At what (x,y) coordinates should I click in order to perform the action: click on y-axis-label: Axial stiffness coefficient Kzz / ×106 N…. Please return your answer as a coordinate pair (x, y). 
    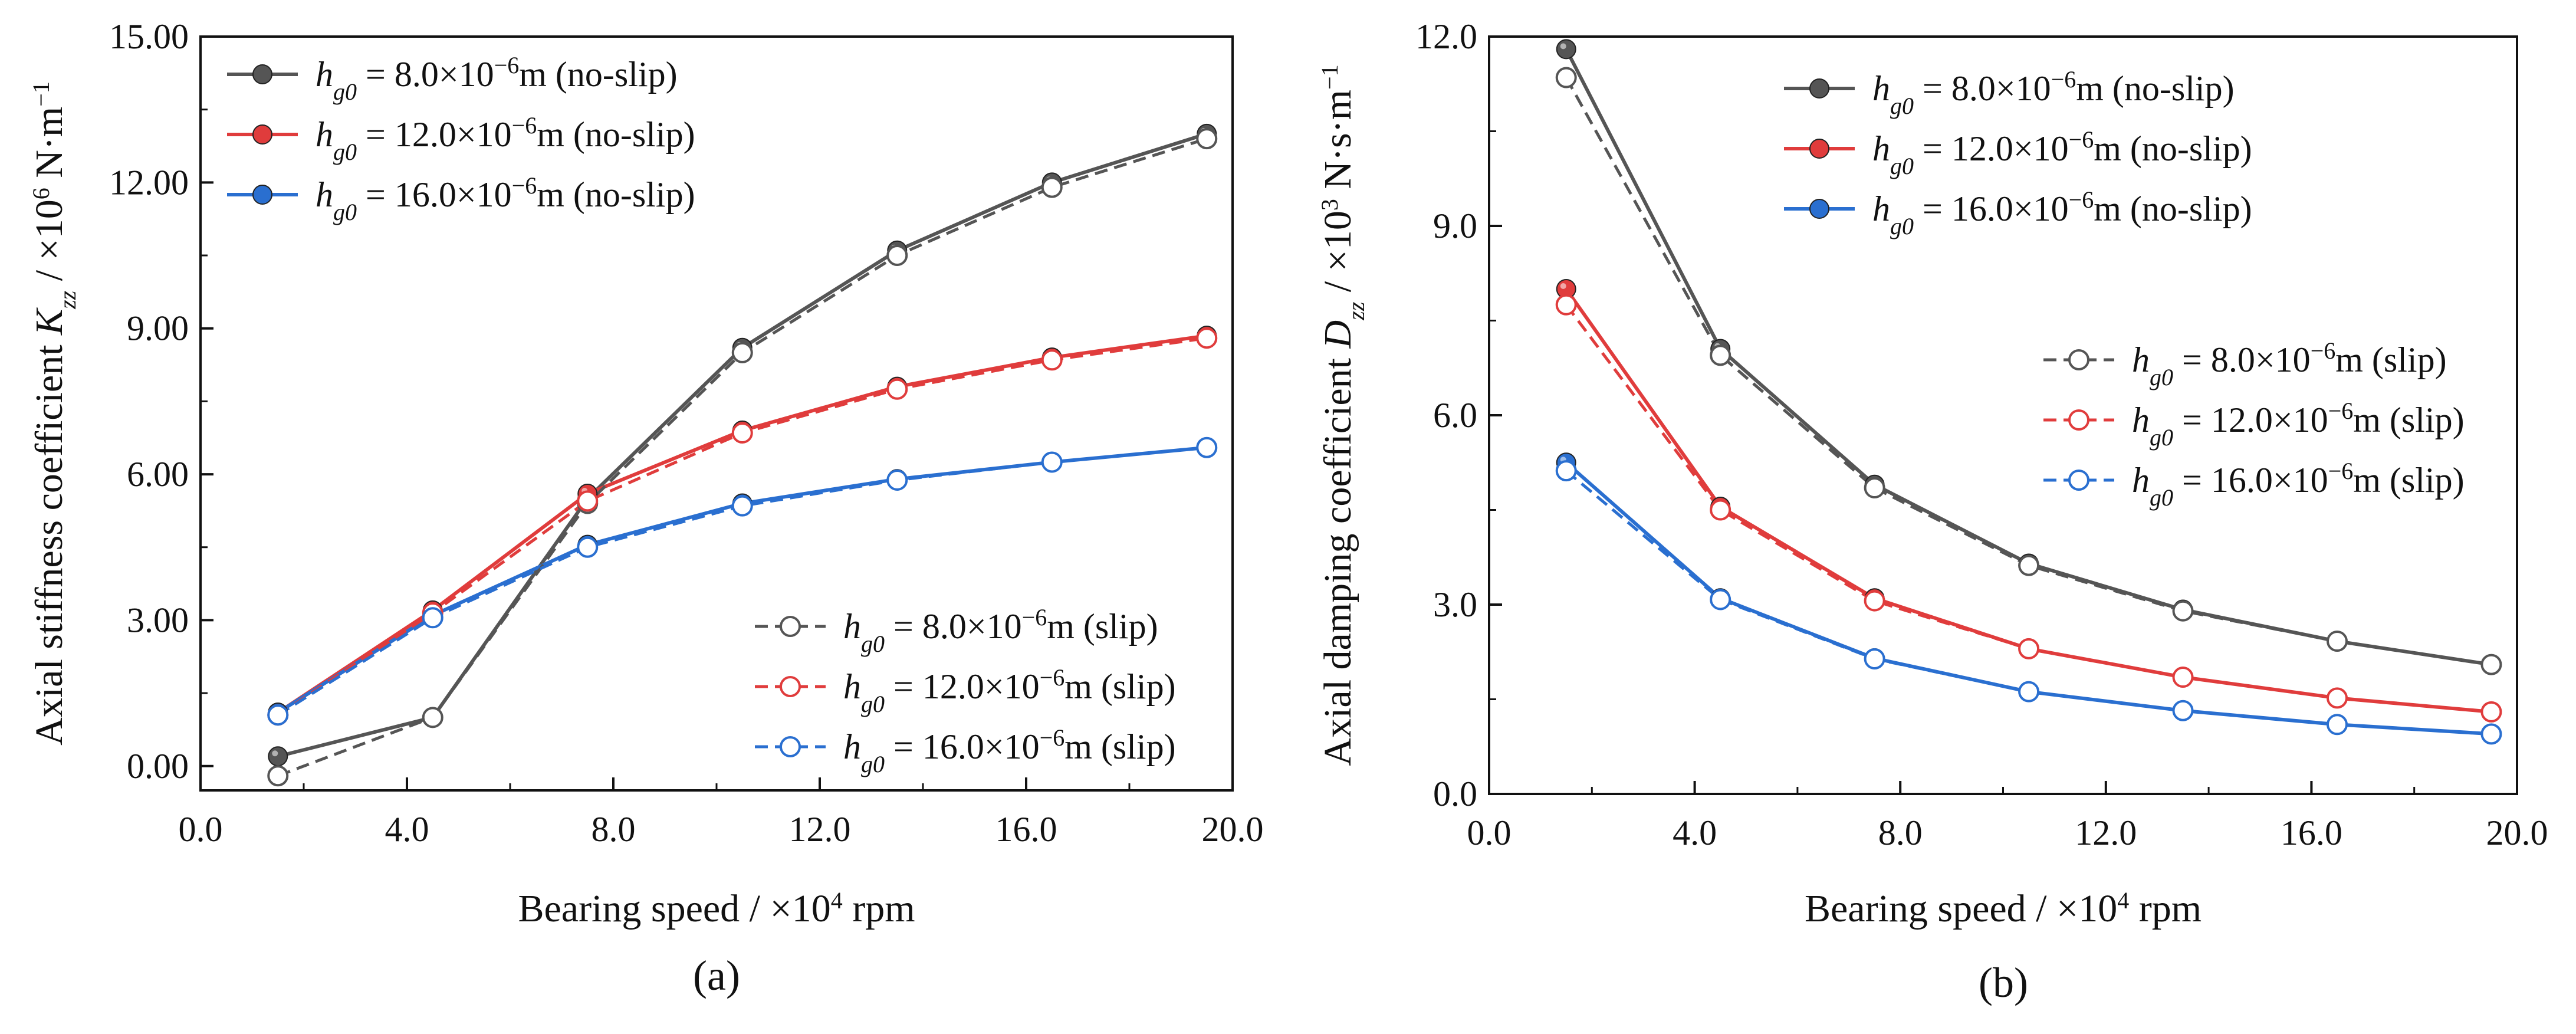
    Looking at the image, I should click on (55, 413).